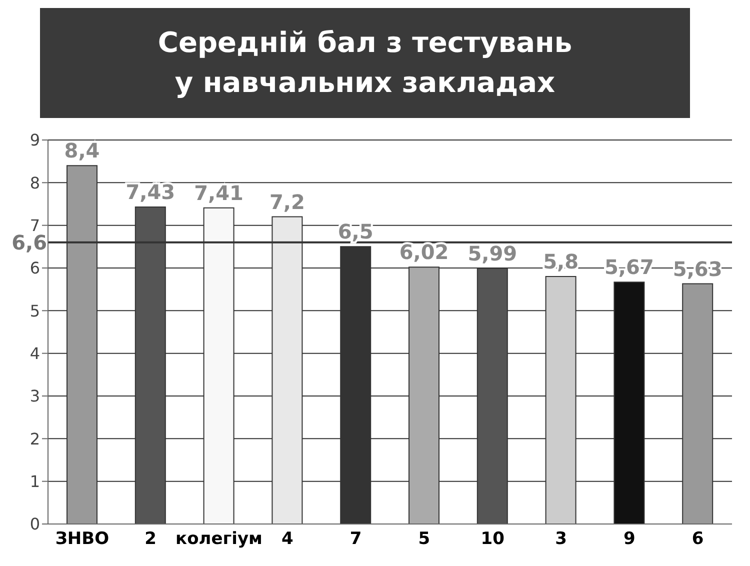  Describe the element at coordinates (356, 539) in the screenshot. I see `x-tick-label: 7` at that location.